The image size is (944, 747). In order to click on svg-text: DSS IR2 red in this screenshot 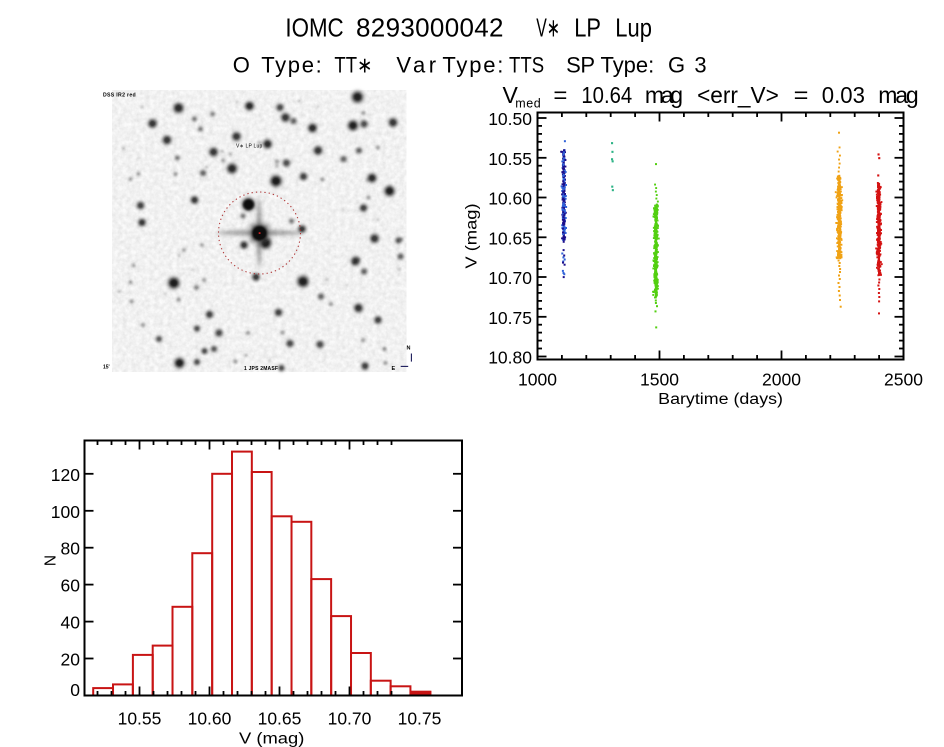, I will do `click(119, 96)`.